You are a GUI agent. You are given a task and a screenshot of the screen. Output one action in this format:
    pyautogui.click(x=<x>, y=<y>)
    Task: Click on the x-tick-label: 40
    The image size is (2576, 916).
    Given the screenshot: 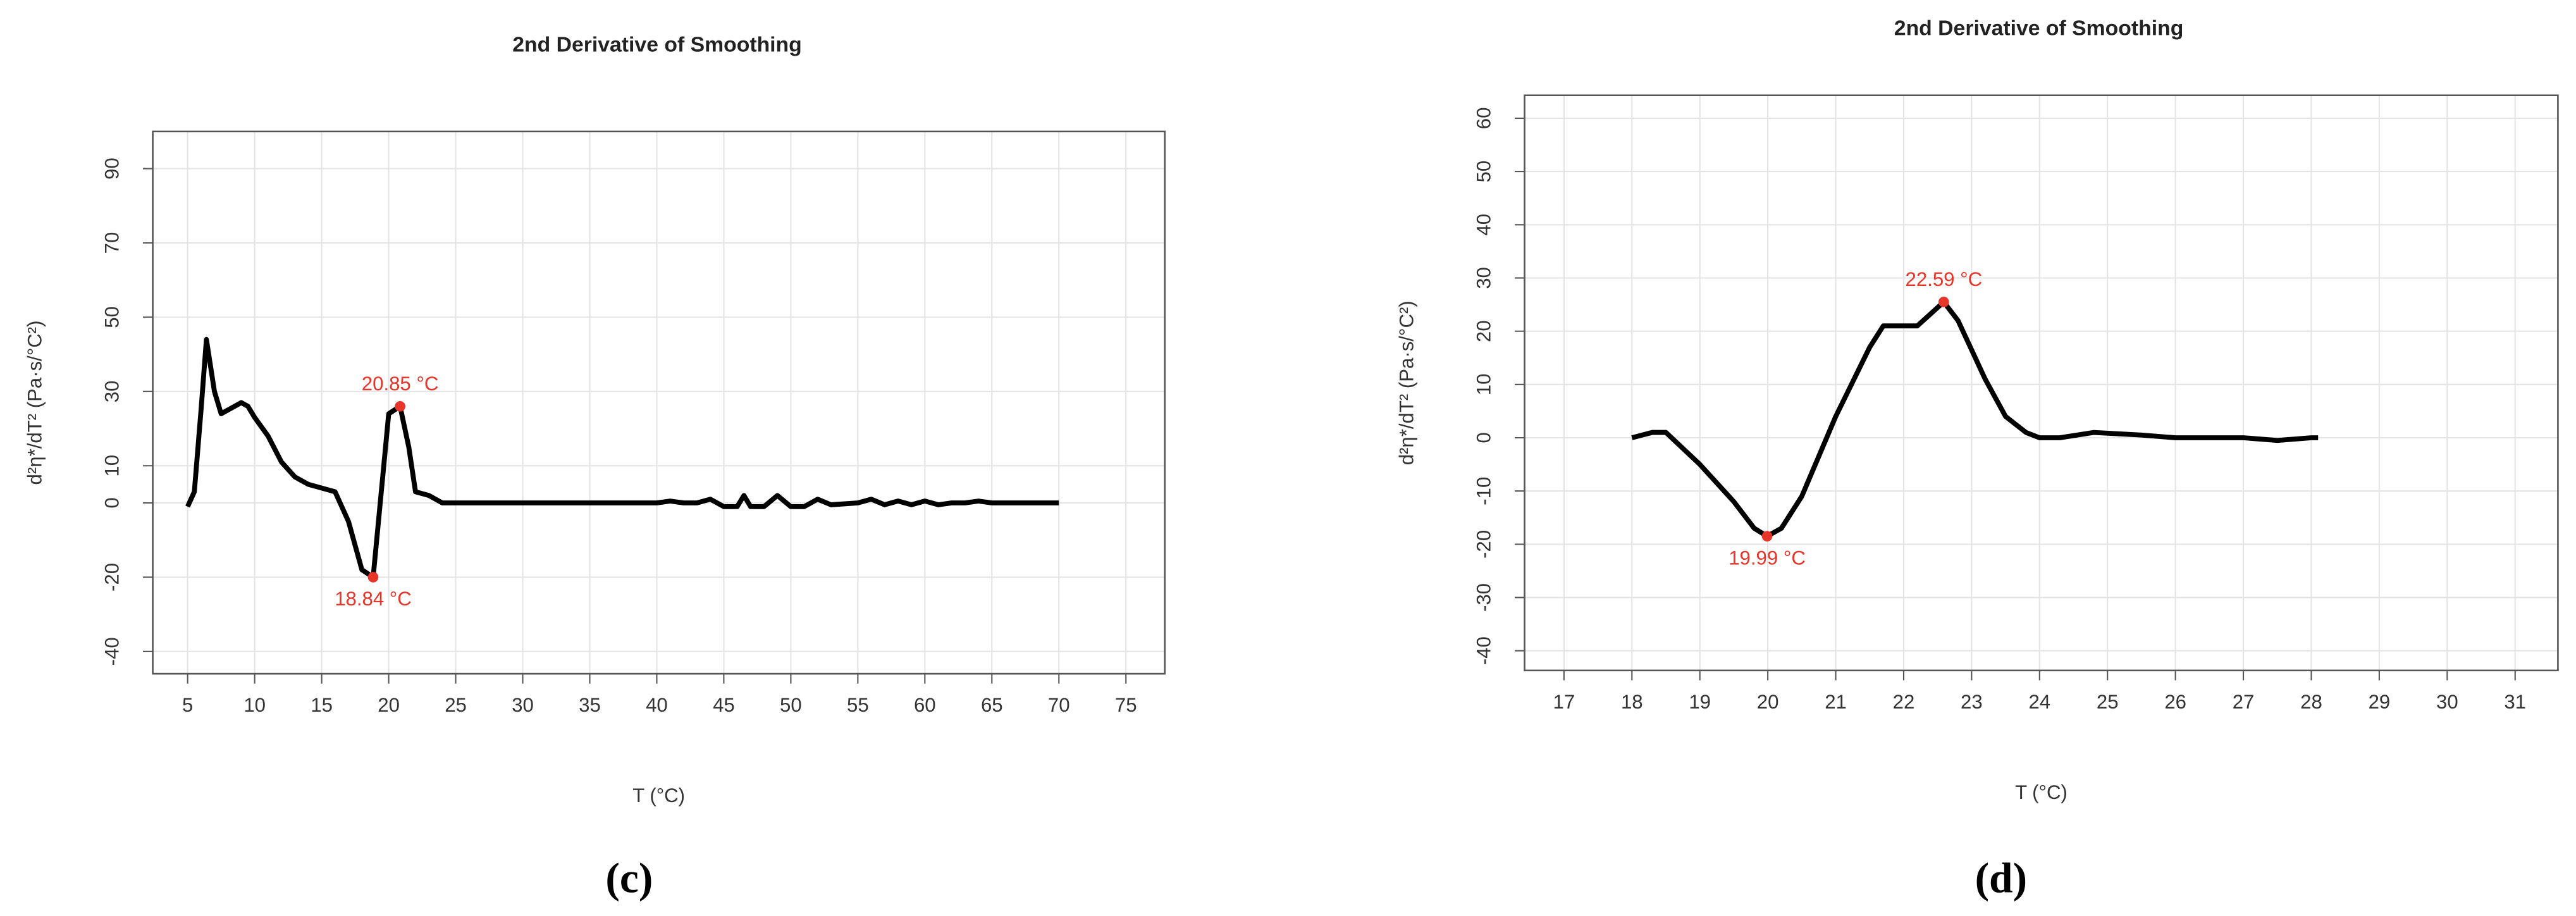 What is the action you would take?
    pyautogui.click(x=657, y=705)
    